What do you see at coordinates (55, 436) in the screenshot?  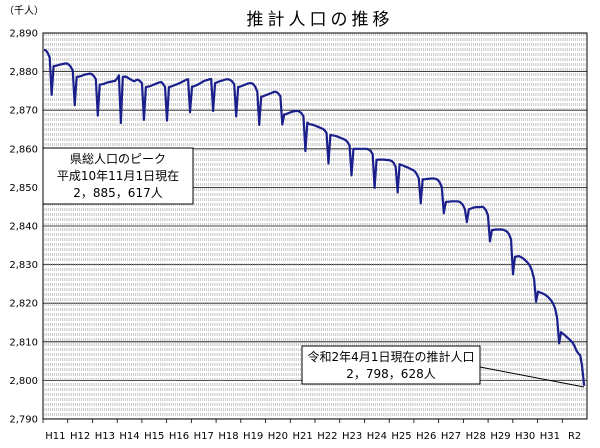 I see `x-tick-label: H11` at bounding box center [55, 436].